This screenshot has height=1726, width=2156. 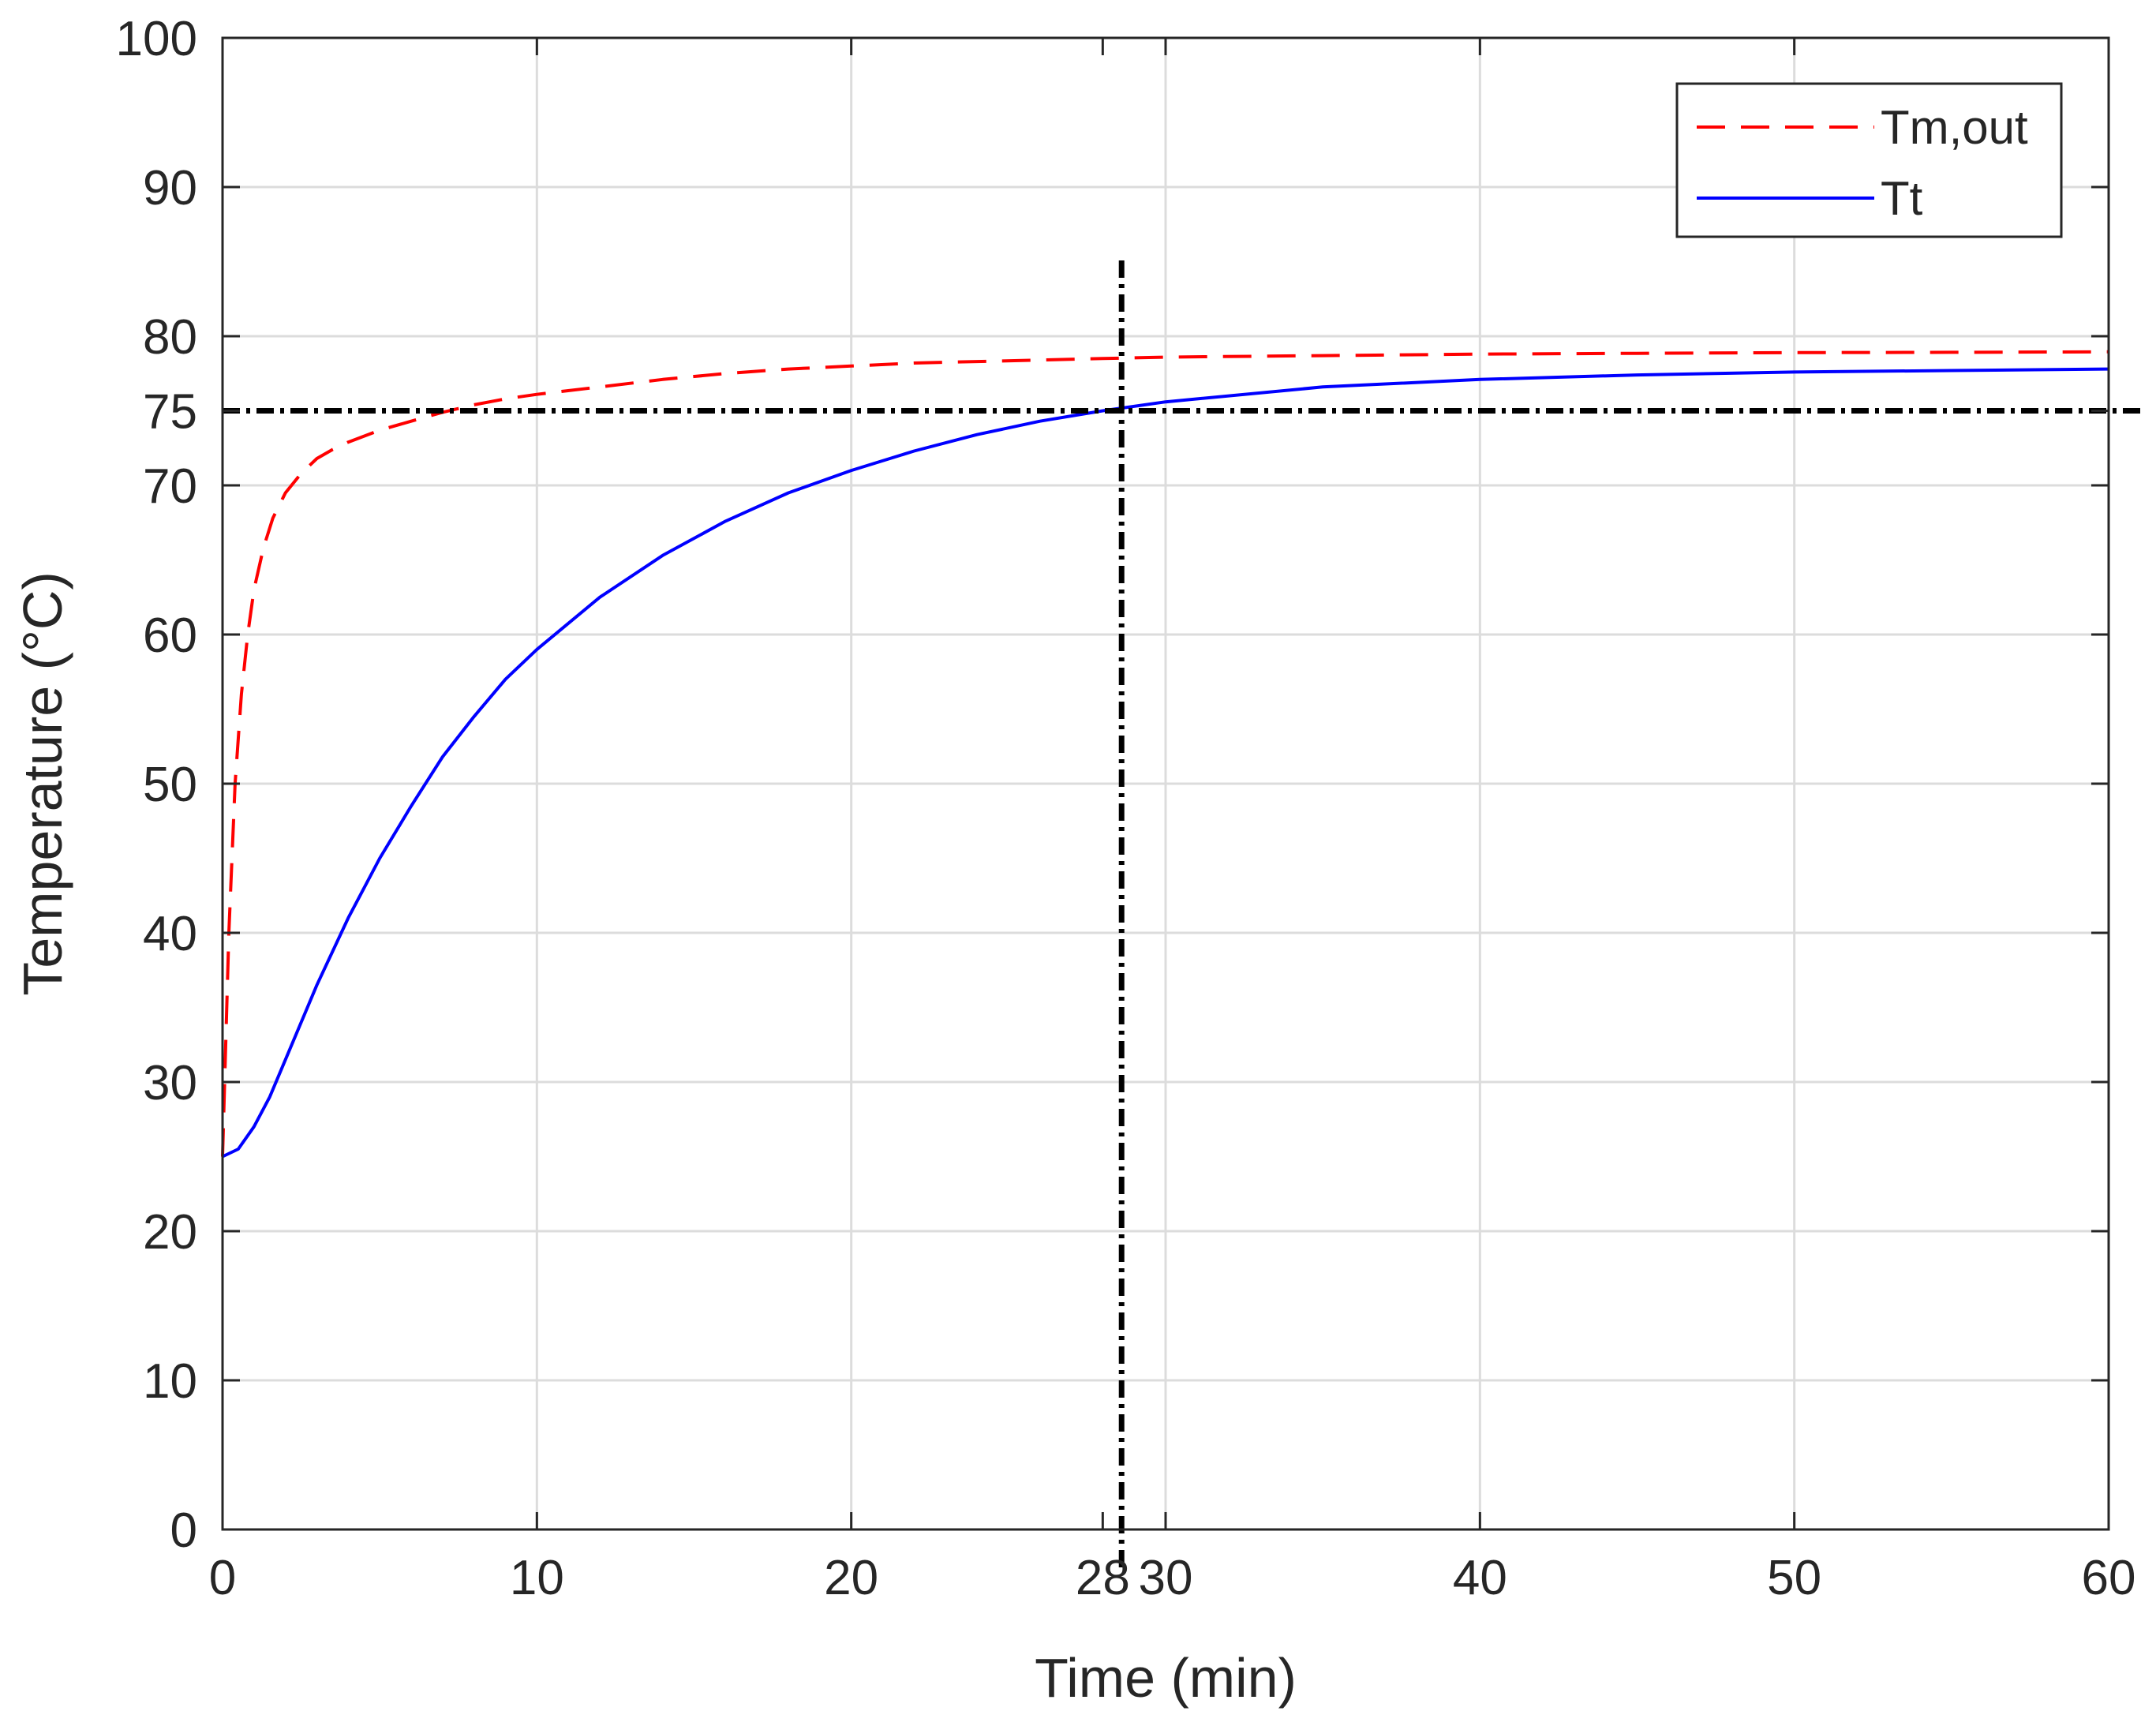 I want to click on y-tick-label-50: 50, so click(x=170, y=785).